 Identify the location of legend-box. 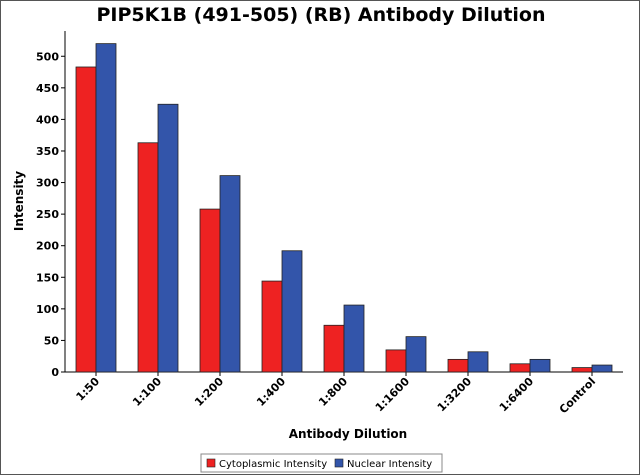
(321, 463).